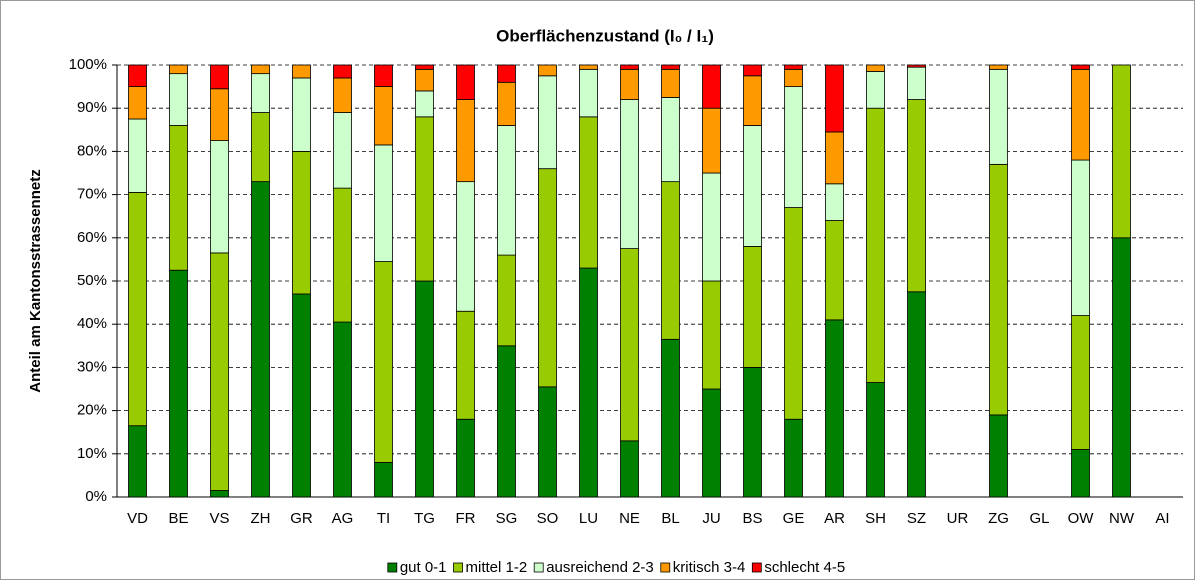  Describe the element at coordinates (875, 518) in the screenshot. I see `x-tick-label: SH` at that location.